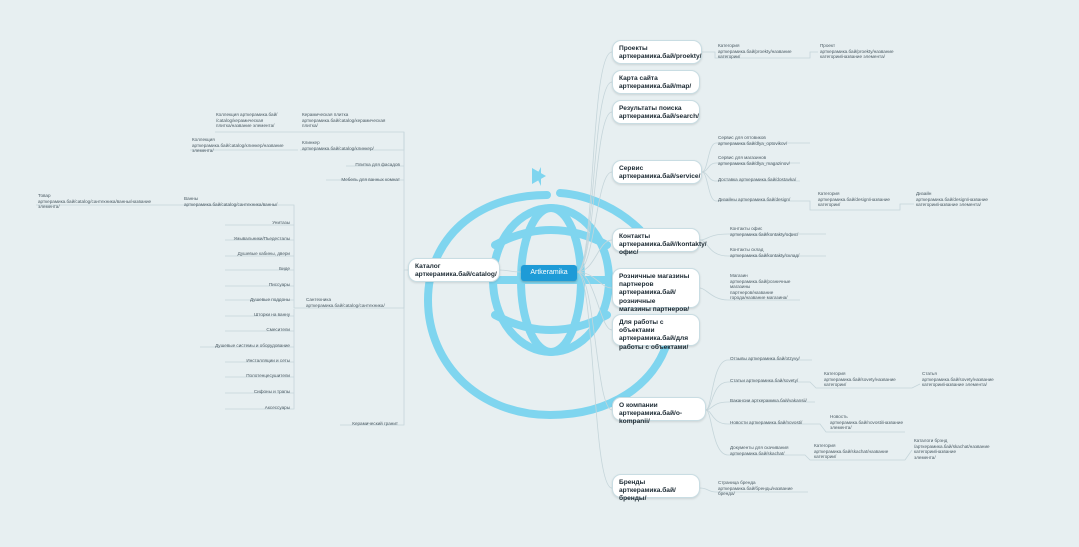 The image size is (1079, 547). Describe the element at coordinates (659, 411) in the screenshot. I see `node-o-kompanii: О компании арткерамика.бай/o-kompanii/` at that location.